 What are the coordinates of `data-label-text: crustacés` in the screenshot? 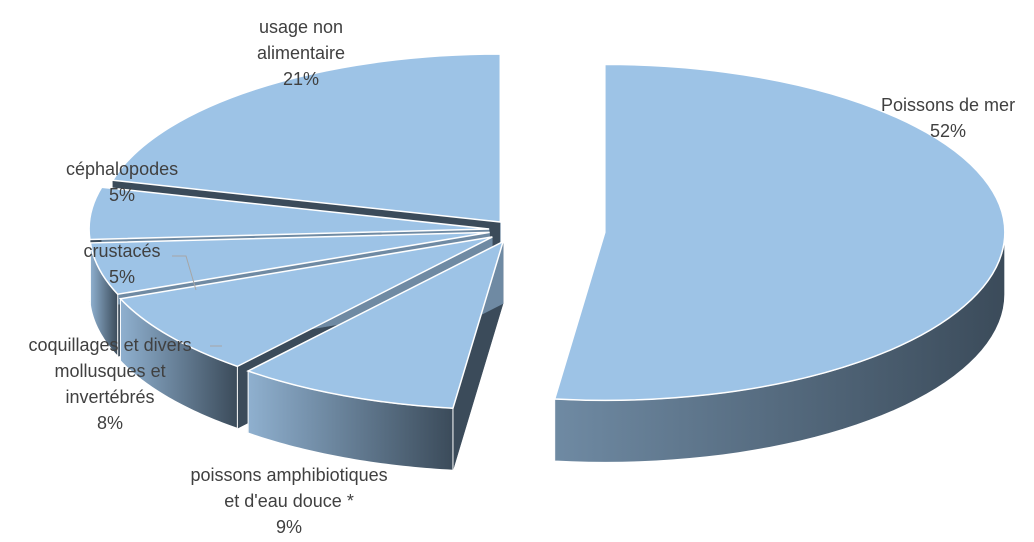 It's located at (122, 251).